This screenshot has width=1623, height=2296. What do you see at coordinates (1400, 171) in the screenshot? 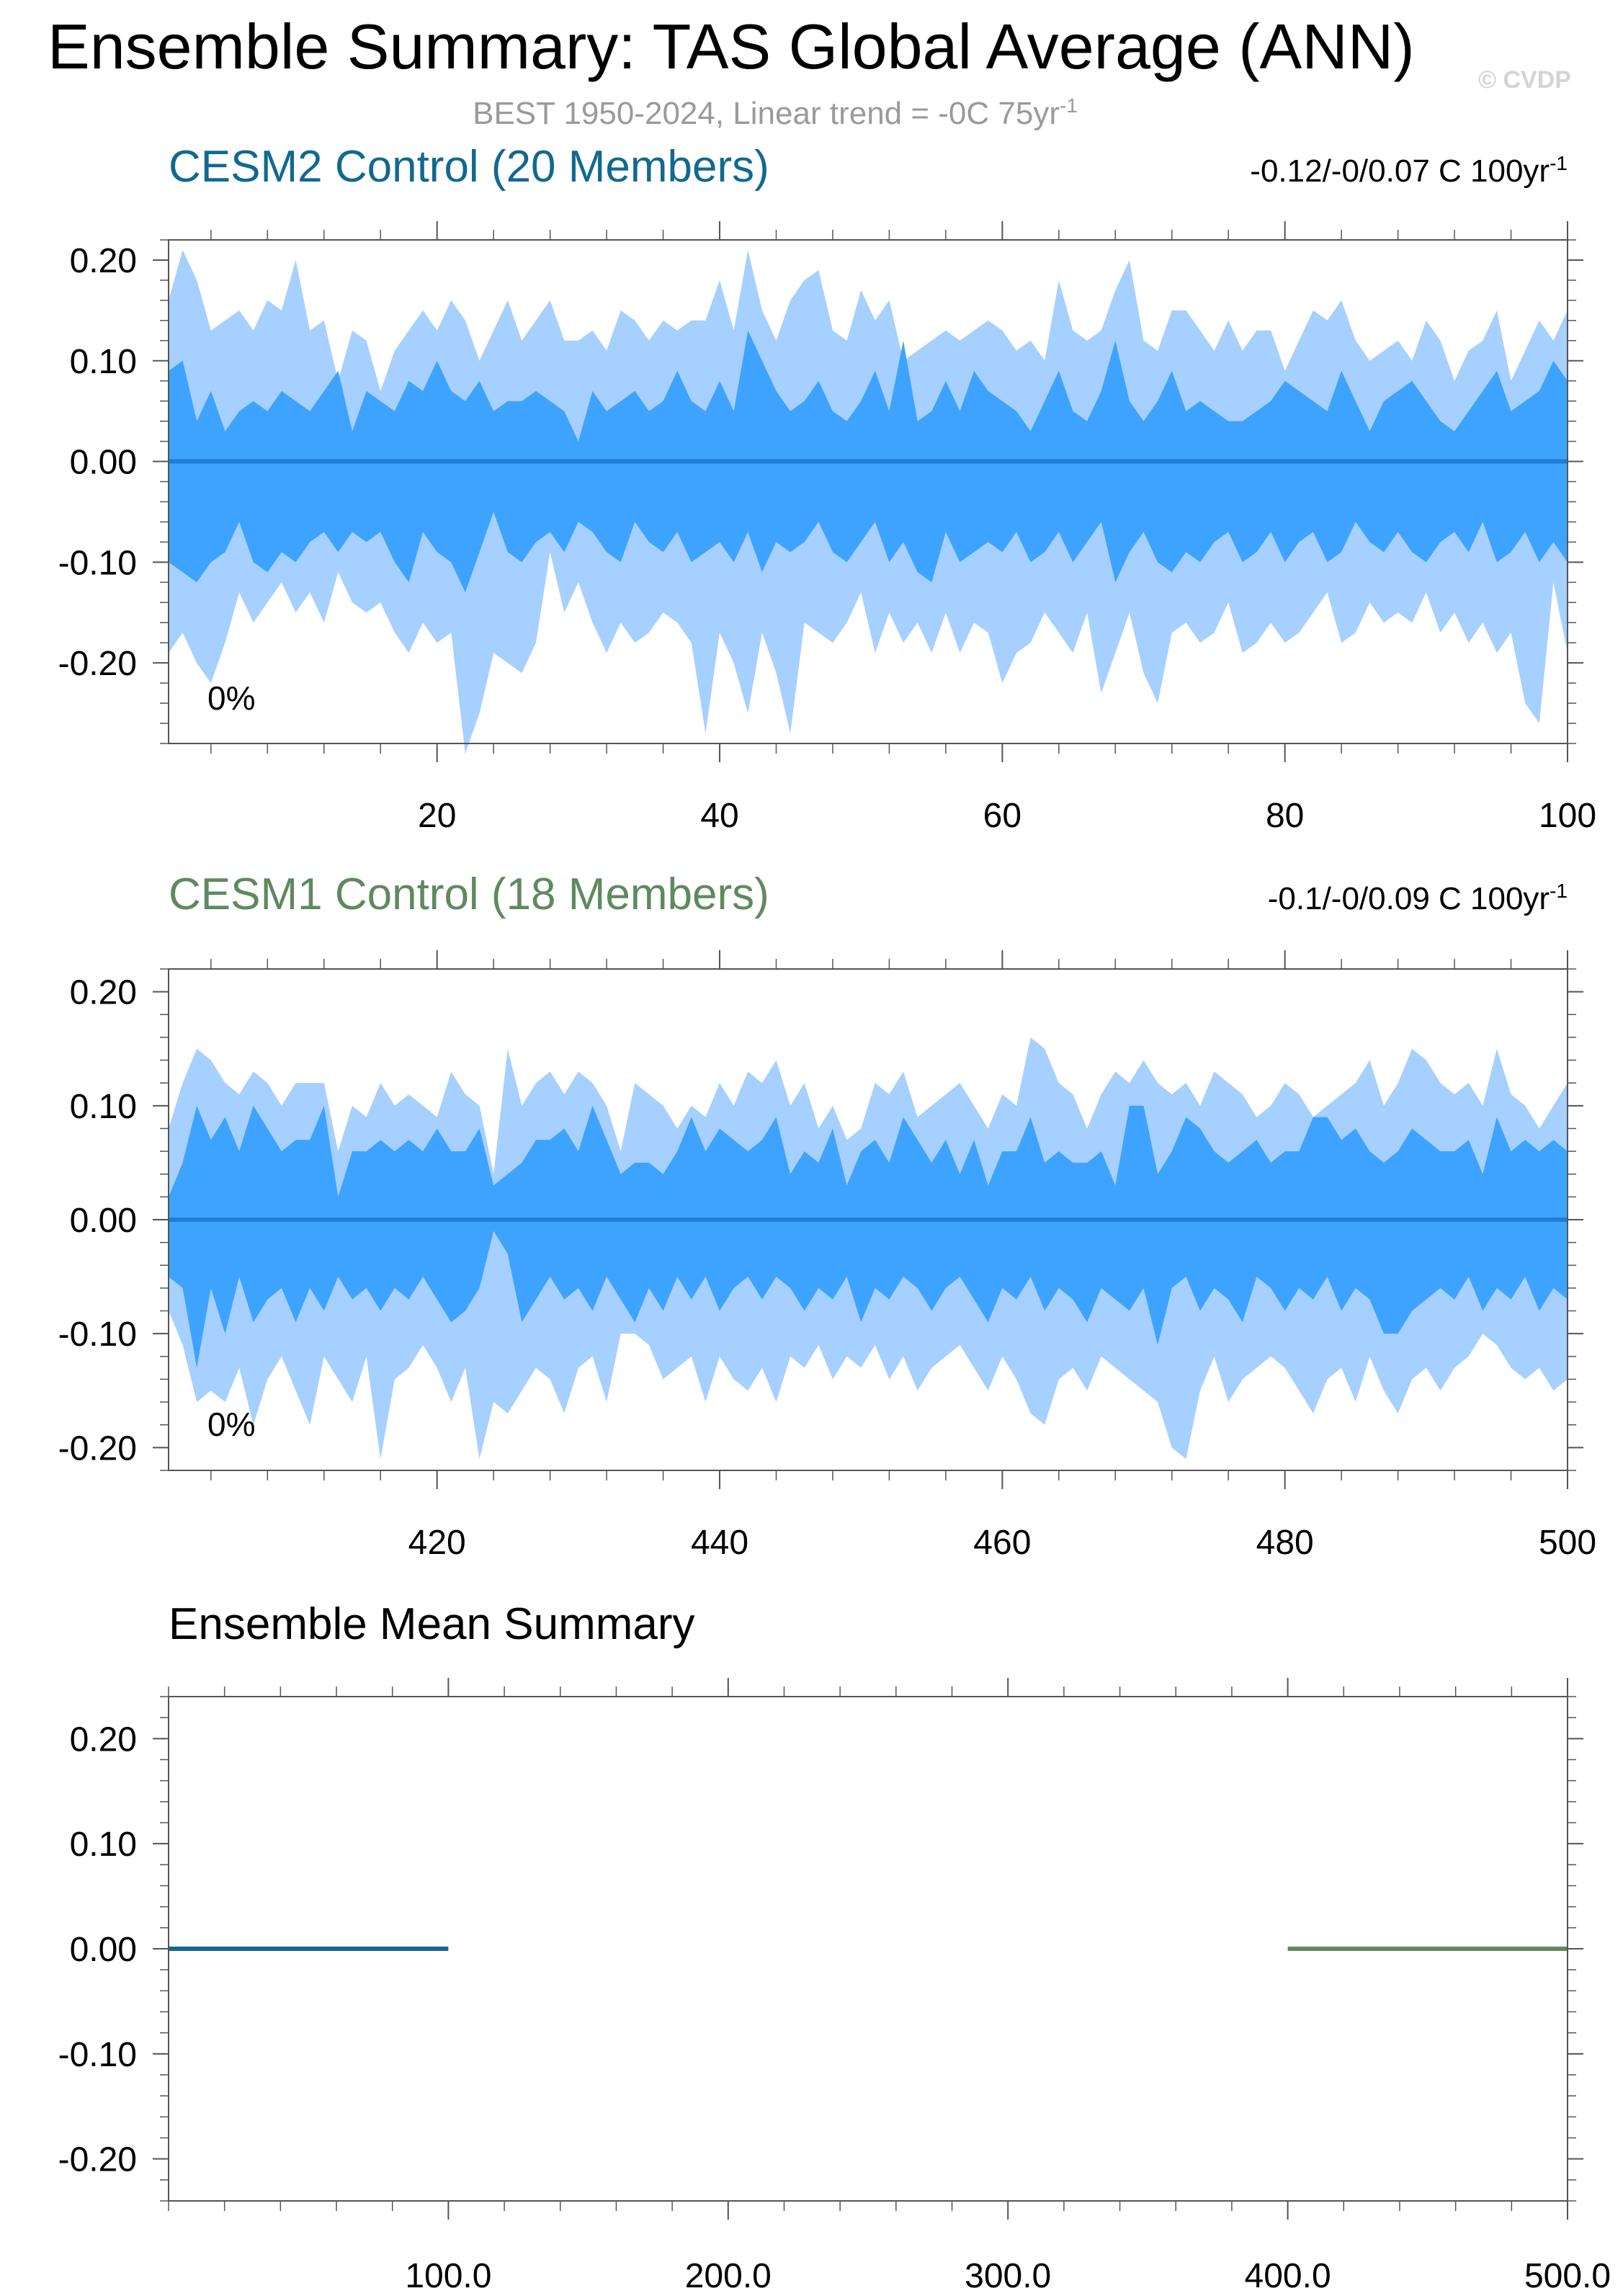
I see `trend-text: -0.12/-0/0.07 C 100yr` at bounding box center [1400, 171].